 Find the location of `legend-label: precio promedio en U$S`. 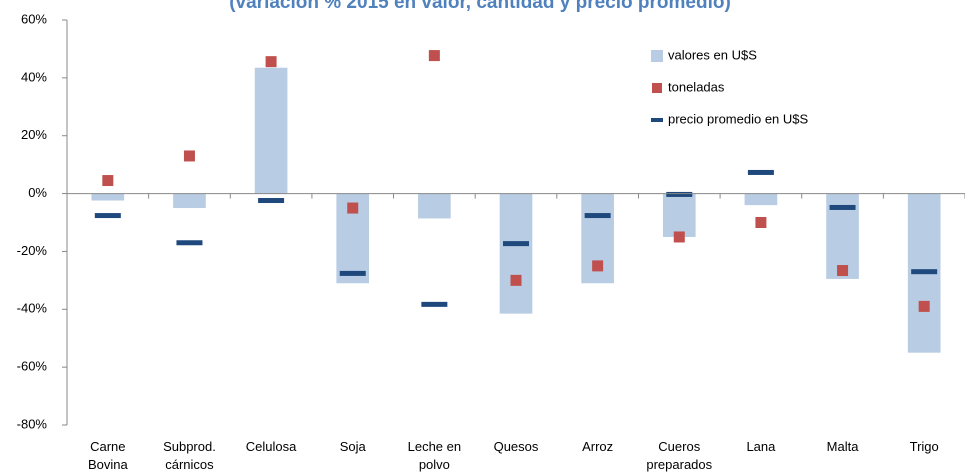

legend-label: precio promedio en U$S is located at coordinates (738, 118).